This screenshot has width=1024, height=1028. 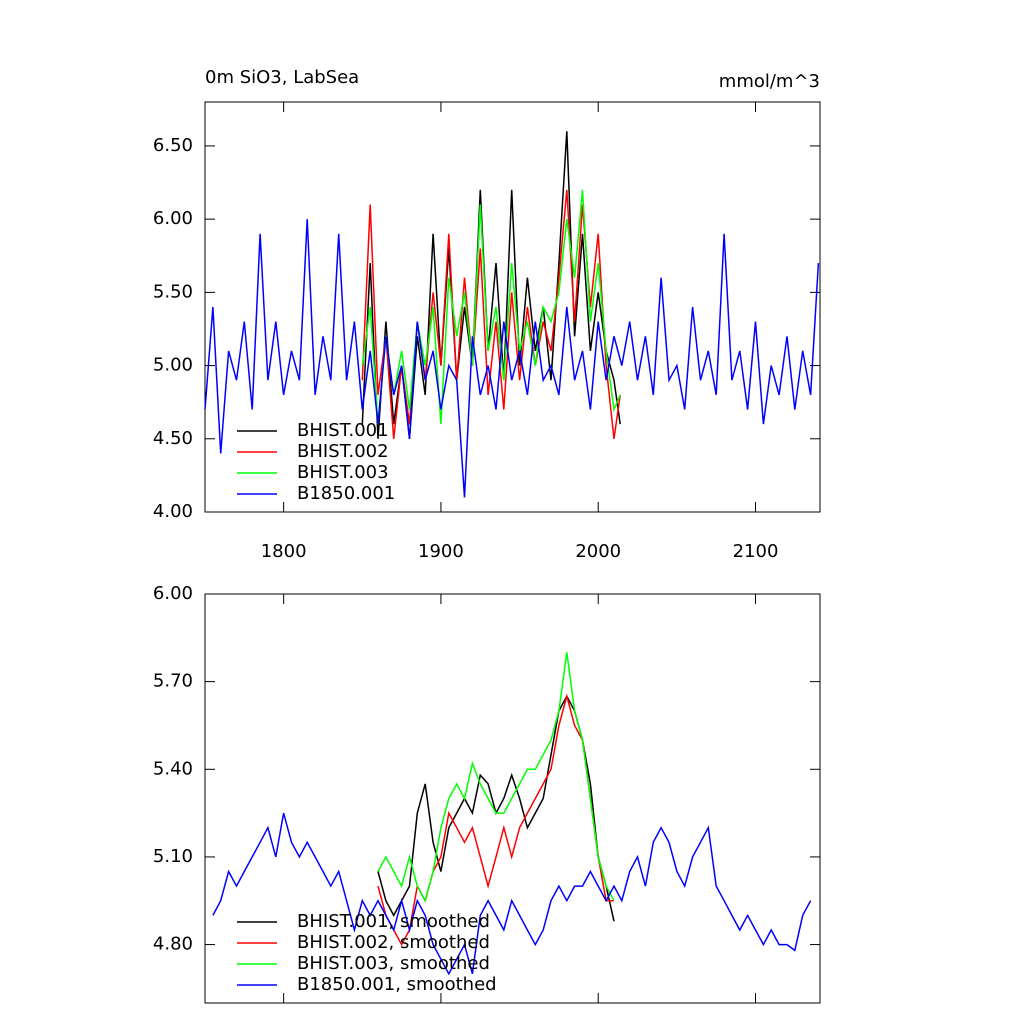 What do you see at coordinates (173, 438) in the screenshot?
I see `y-tick-label: 4.50` at bounding box center [173, 438].